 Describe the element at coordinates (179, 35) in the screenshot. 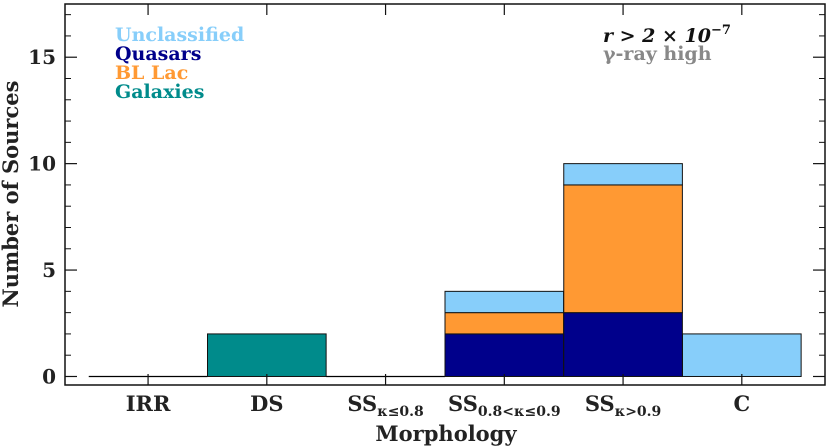

I see `legend-entry-unclassified: Unclassified` at that location.